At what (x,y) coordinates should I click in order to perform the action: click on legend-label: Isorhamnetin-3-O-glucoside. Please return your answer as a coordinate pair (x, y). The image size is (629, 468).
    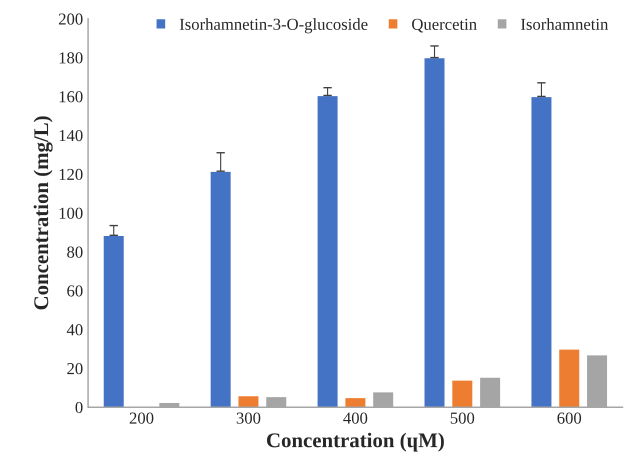
    Looking at the image, I should click on (274, 26).